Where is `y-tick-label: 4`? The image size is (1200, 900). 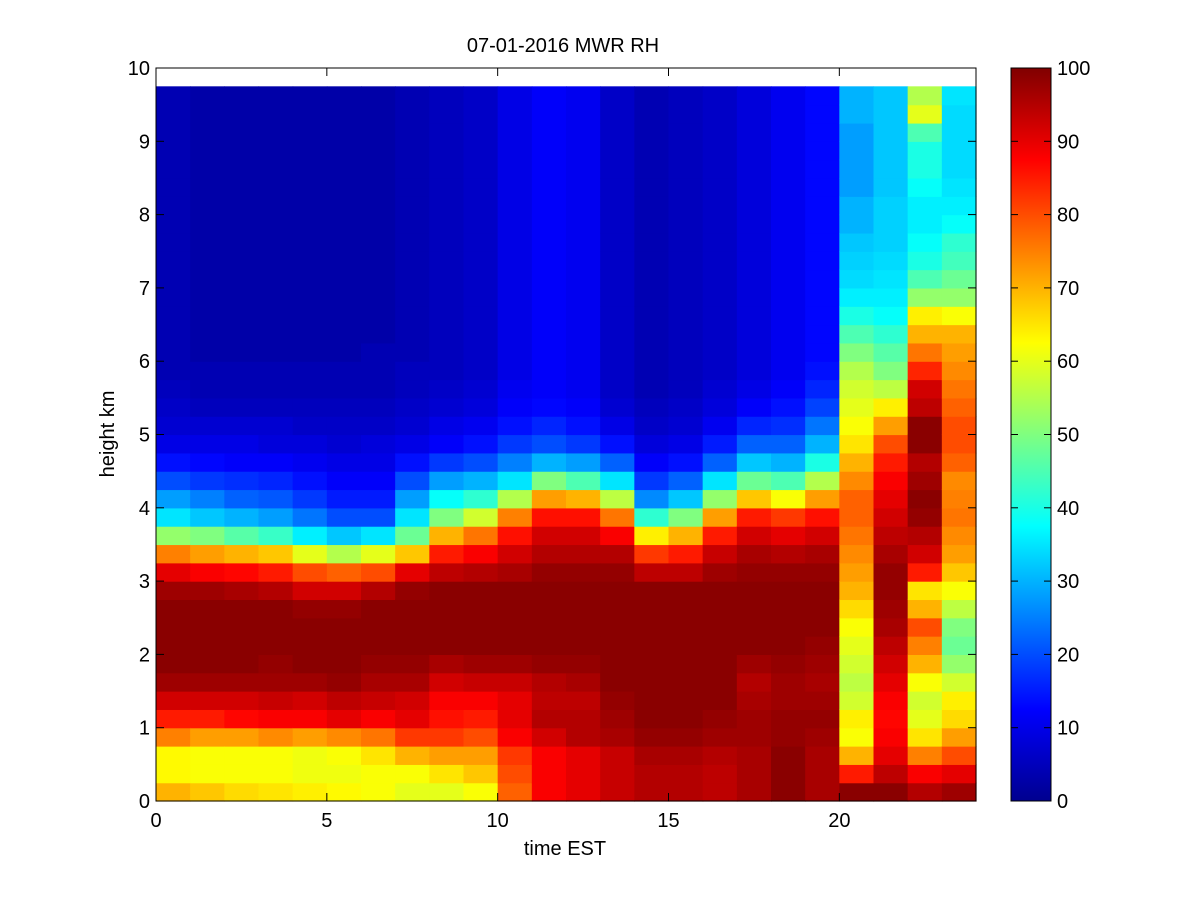
y-tick-label: 4 is located at coordinates (144, 509).